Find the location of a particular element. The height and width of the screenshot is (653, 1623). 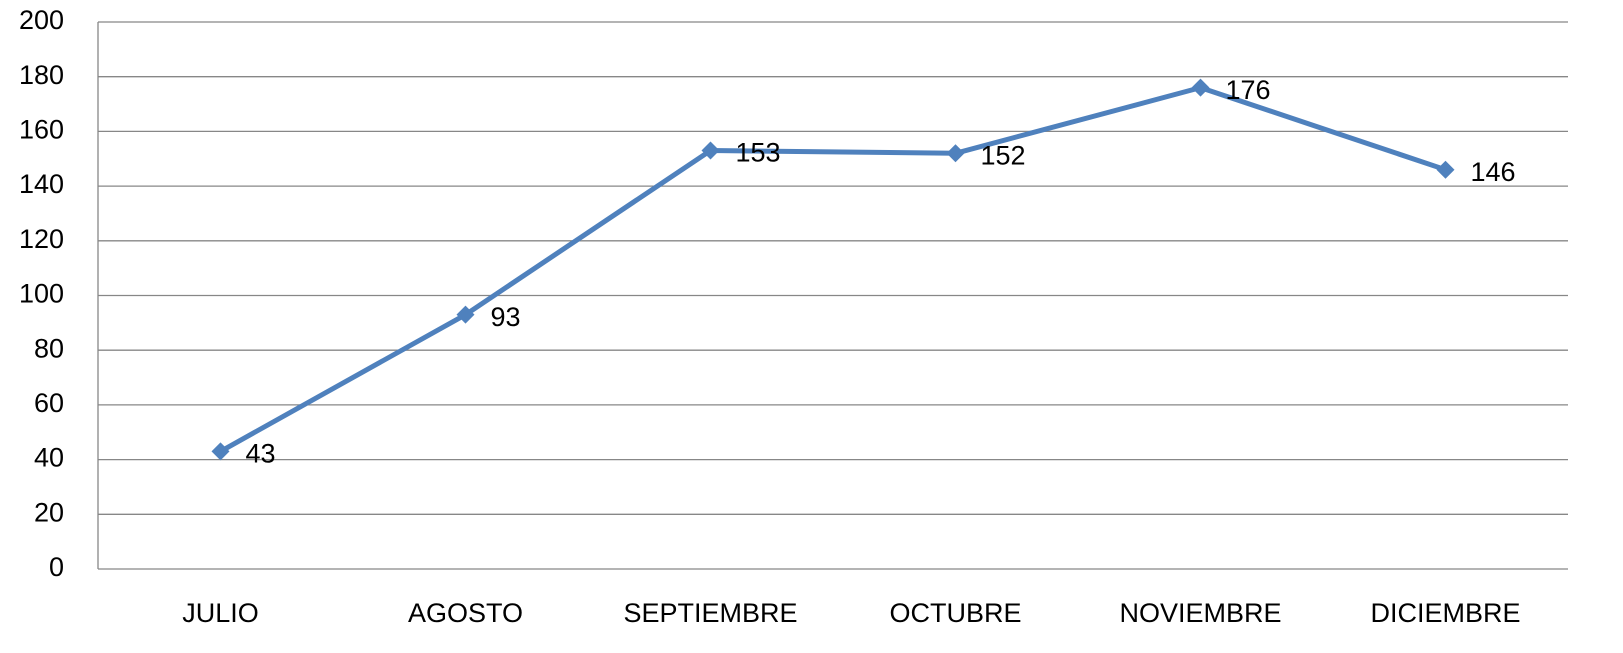

y-tick-label: 100 is located at coordinates (41, 294).